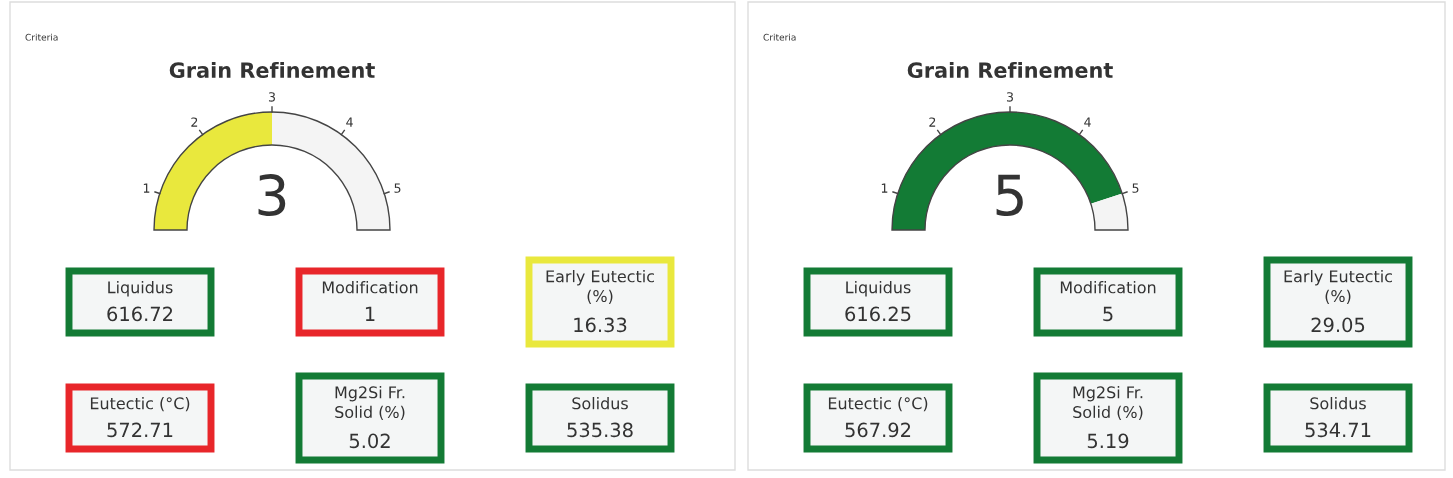 This screenshot has width=1453, height=478. I want to click on data-label: 29.05, so click(1338, 325).